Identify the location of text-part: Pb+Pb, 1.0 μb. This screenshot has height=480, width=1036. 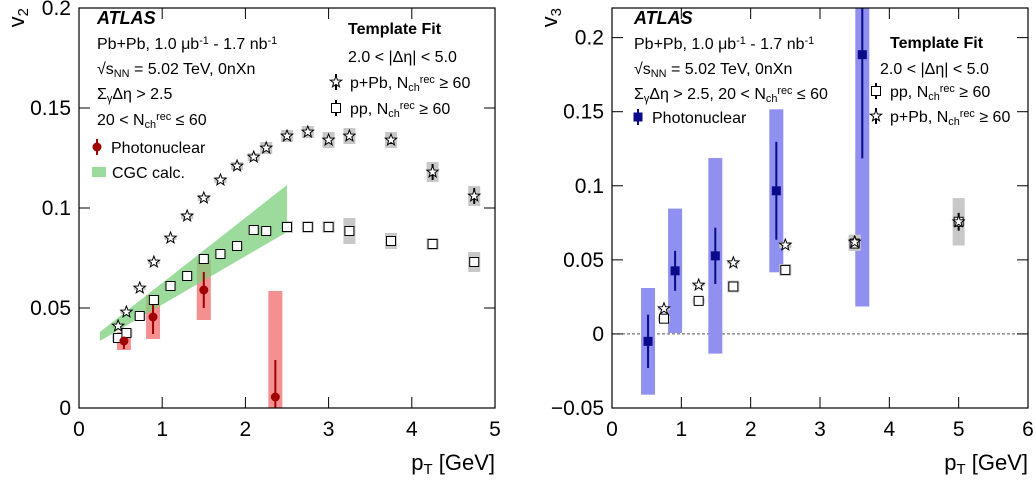
(685, 44).